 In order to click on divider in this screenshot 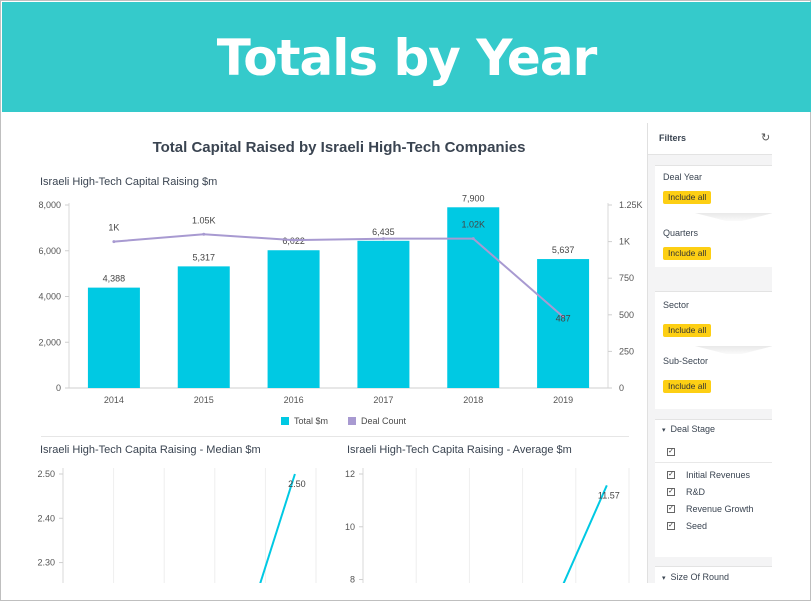, I will do `click(713, 462)`.